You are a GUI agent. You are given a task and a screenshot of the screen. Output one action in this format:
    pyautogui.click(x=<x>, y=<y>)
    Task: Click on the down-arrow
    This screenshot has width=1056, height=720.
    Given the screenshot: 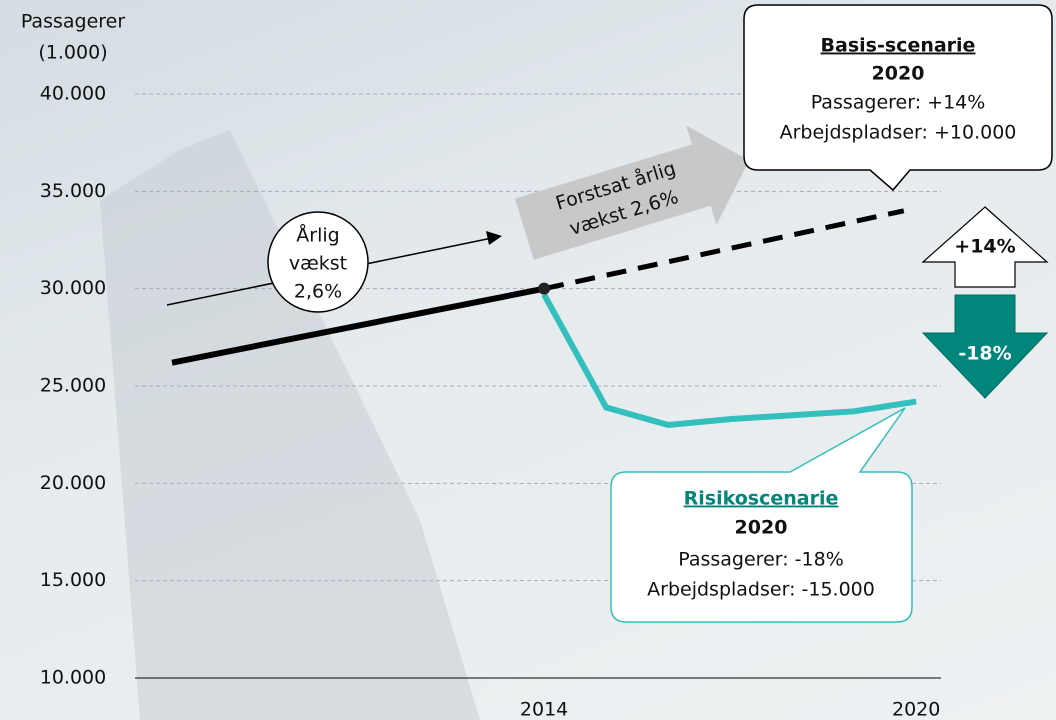 What is the action you would take?
    pyautogui.click(x=985, y=346)
    